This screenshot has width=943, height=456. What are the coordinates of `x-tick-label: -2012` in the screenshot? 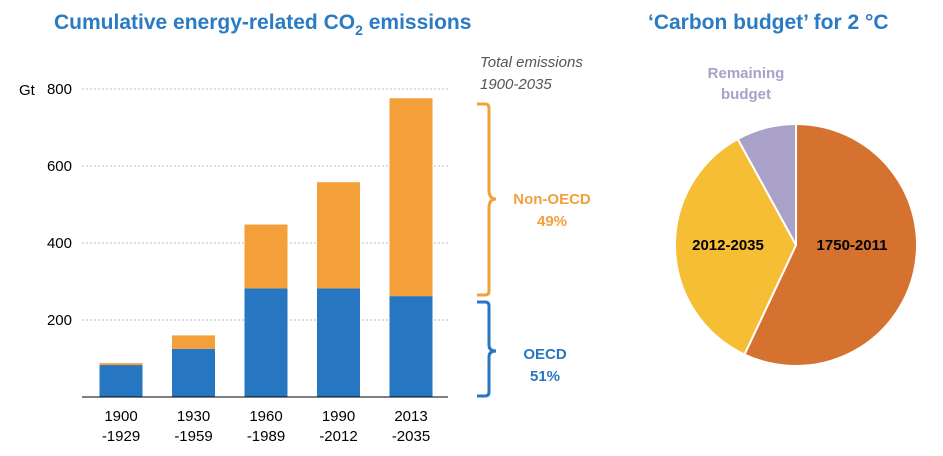 It's located at (338, 436).